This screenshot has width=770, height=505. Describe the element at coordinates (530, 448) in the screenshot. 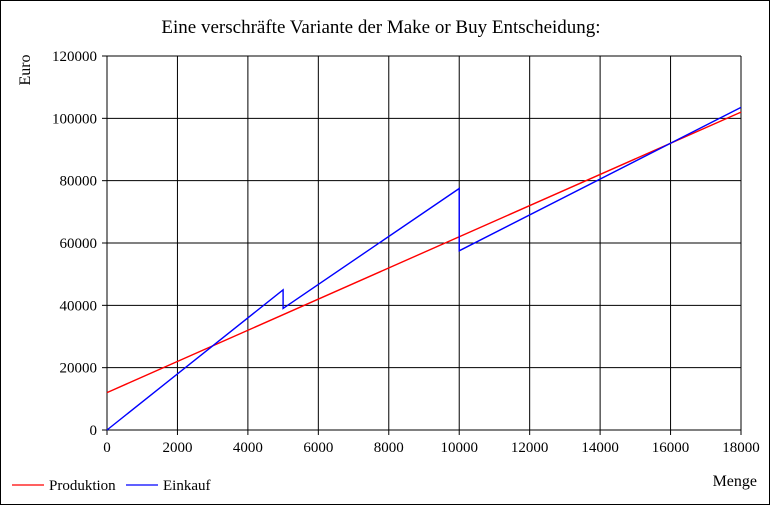

I see `x-tick-label: 12000` at that location.